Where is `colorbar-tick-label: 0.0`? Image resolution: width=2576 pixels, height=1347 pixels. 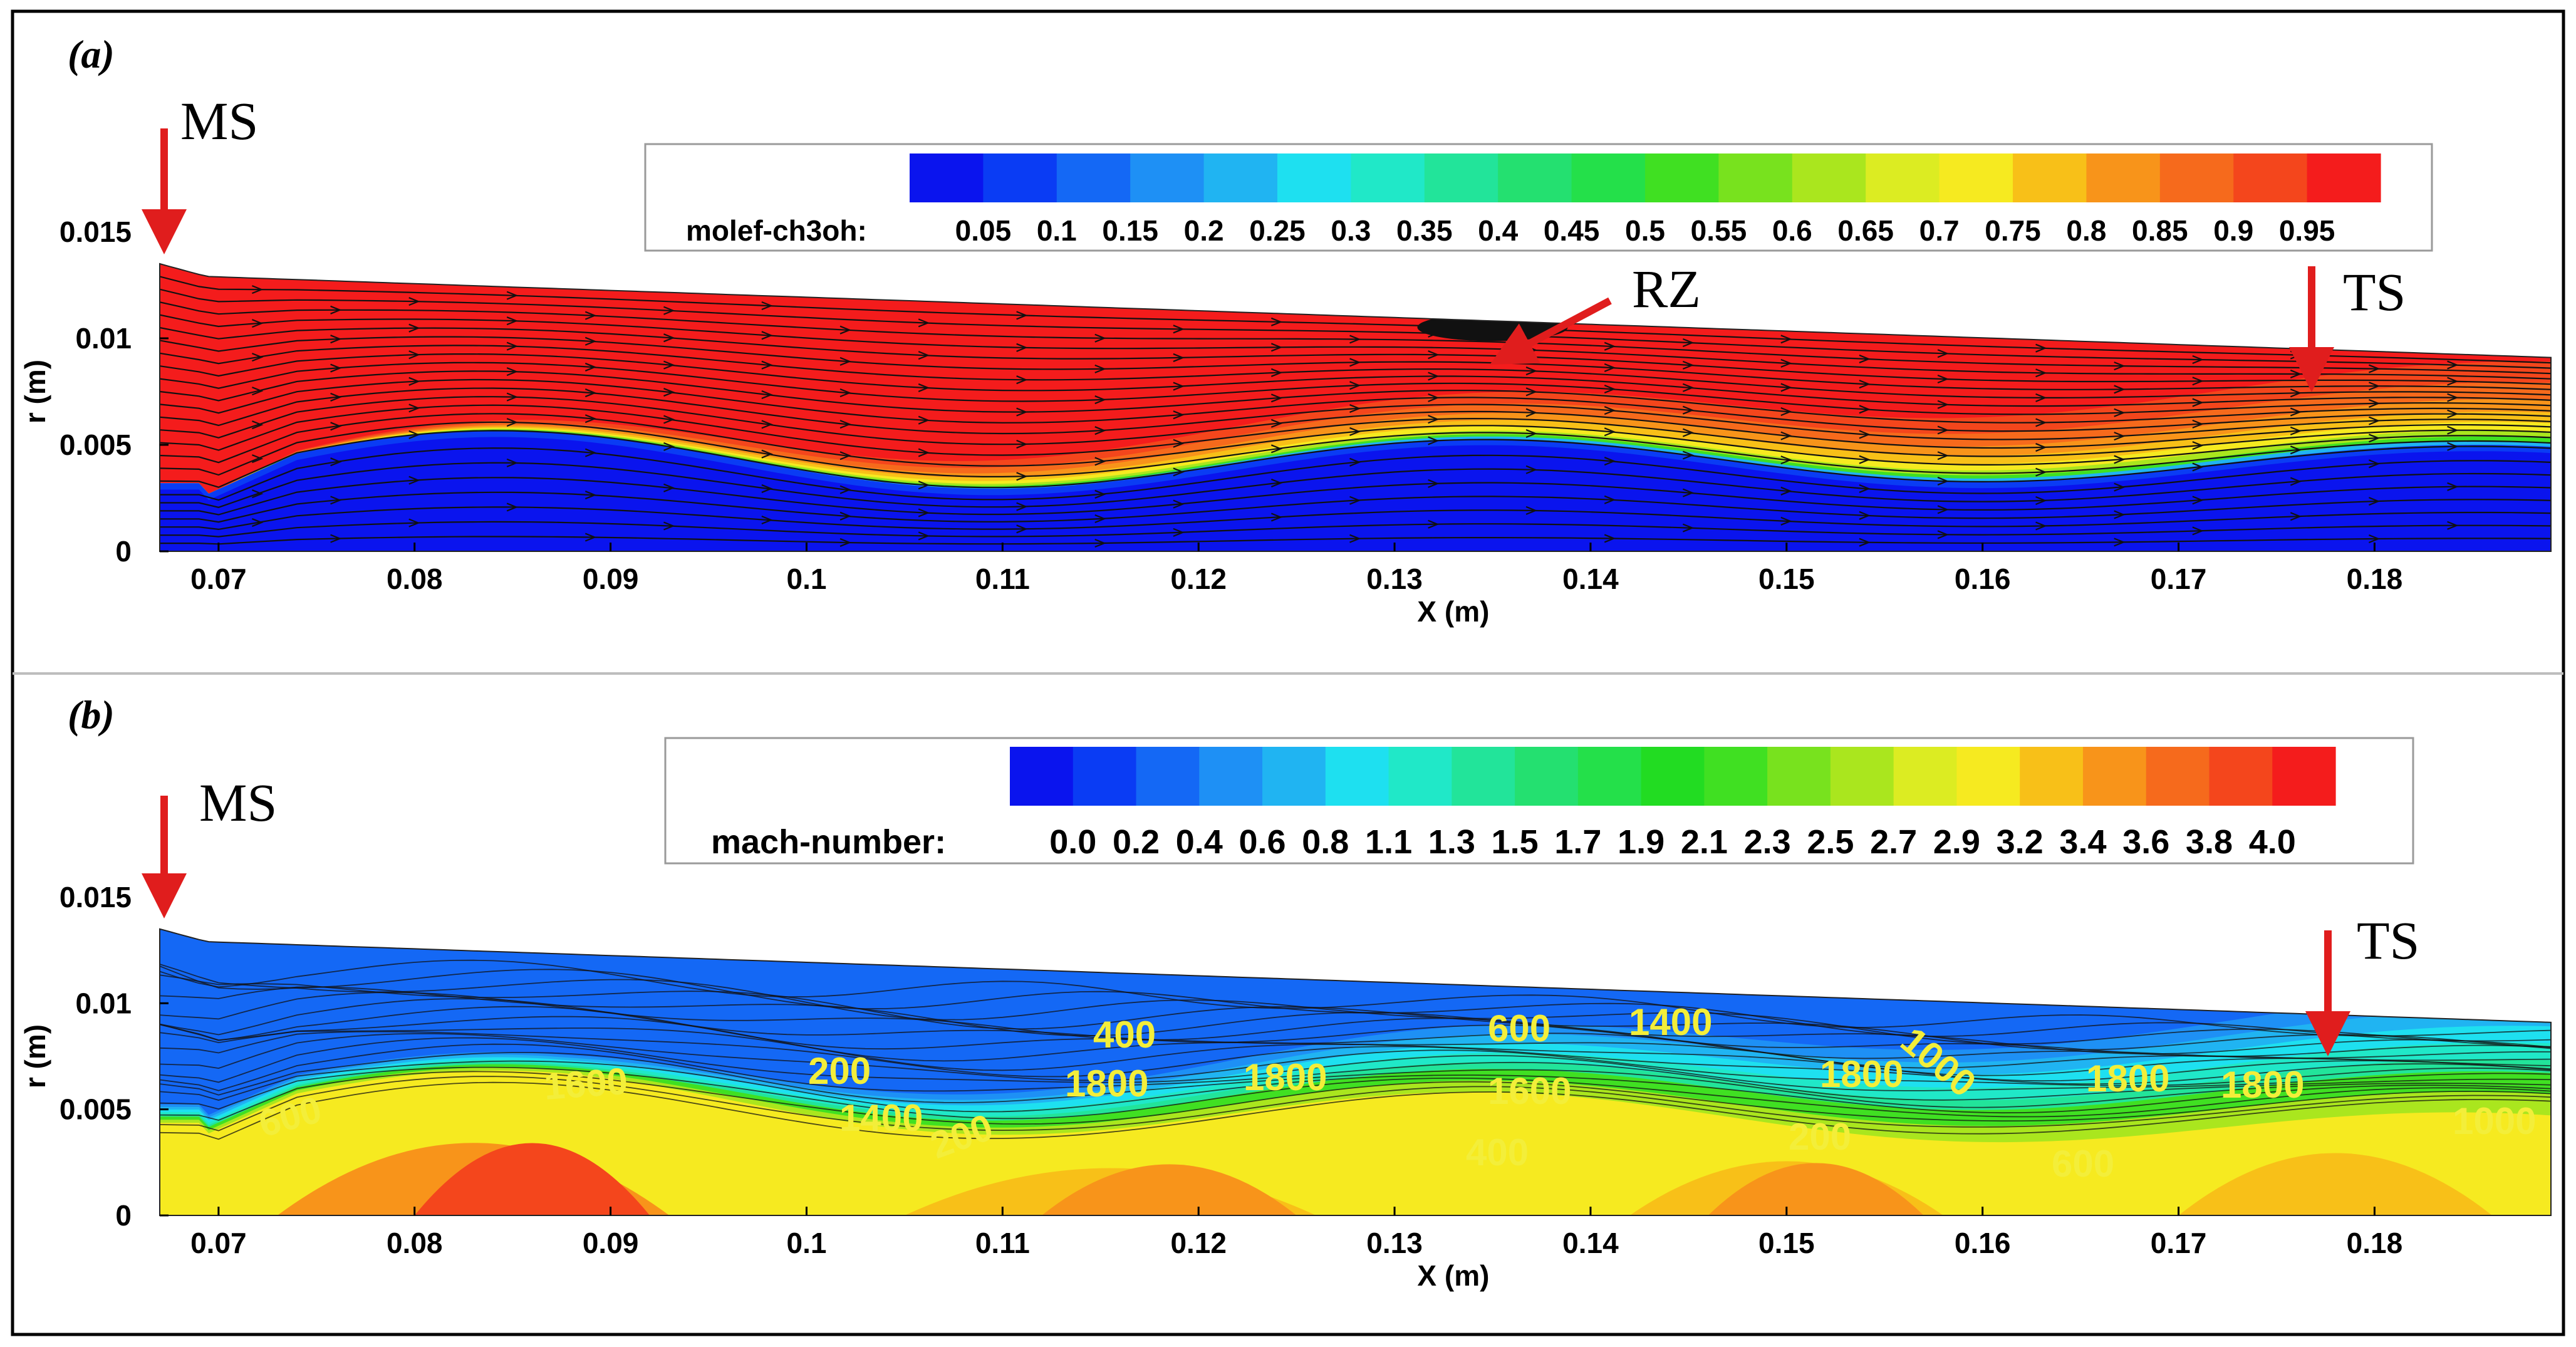 colorbar-tick-label: 0.0 is located at coordinates (1072, 842).